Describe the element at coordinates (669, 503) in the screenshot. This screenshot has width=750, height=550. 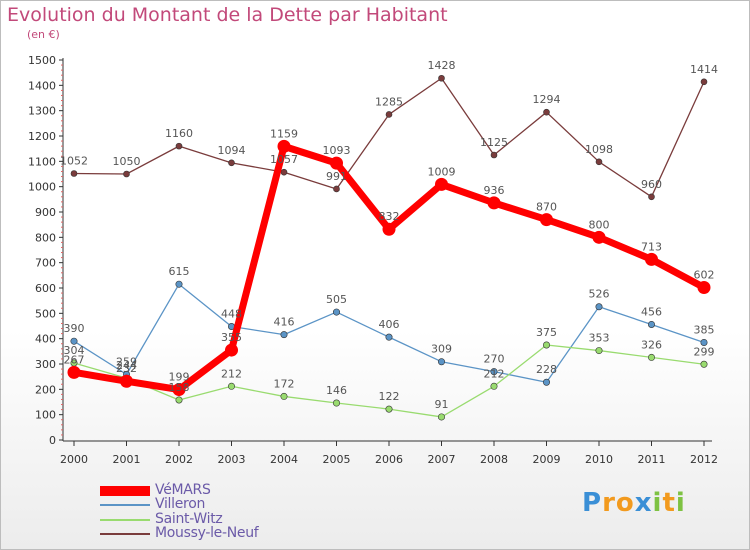
I see `logo-letter: t` at that location.